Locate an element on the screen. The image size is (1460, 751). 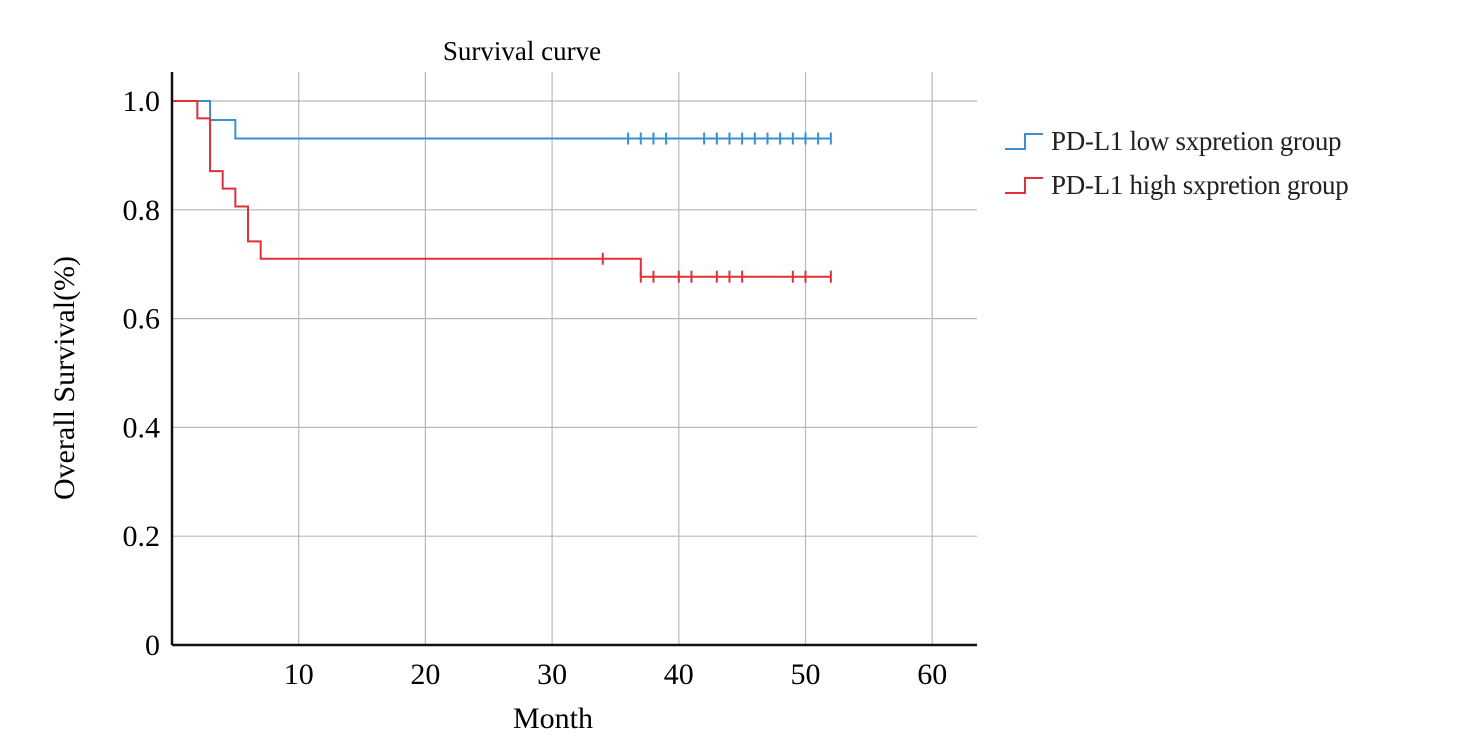
x-tick-label: 10 is located at coordinates (299, 674).